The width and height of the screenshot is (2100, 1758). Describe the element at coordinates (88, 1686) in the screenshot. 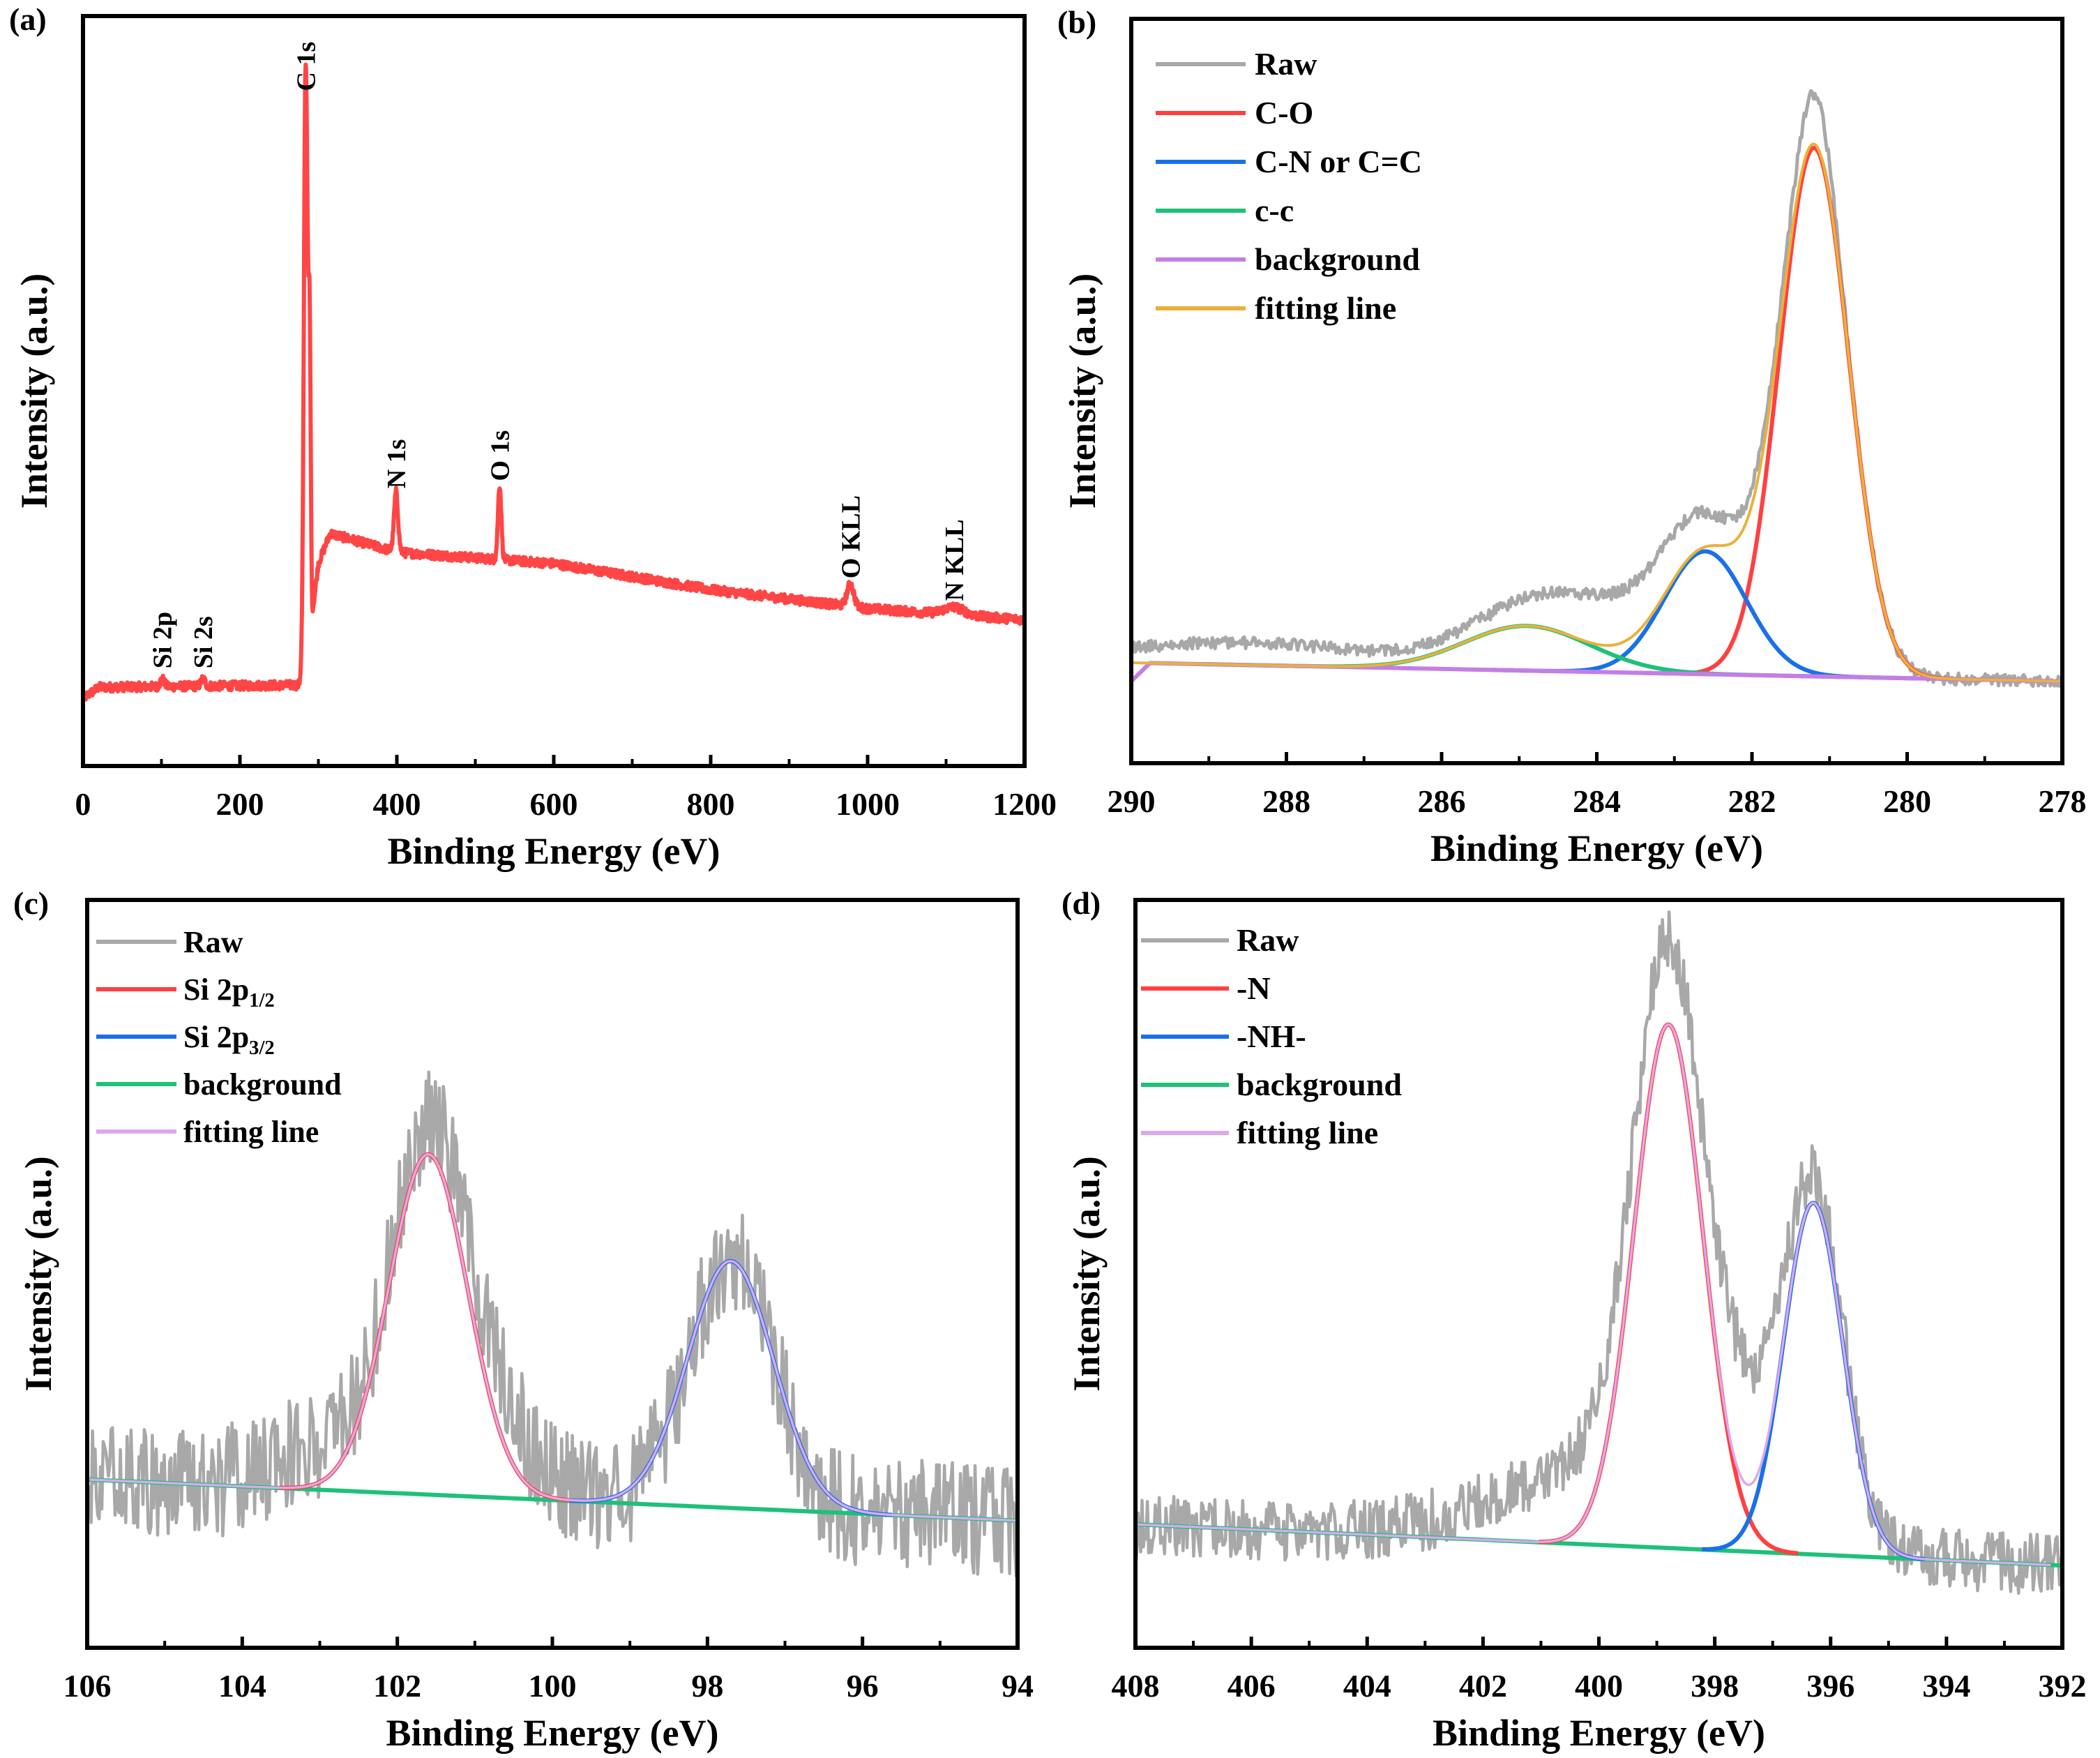

I see `x-tick-label: 106` at that location.